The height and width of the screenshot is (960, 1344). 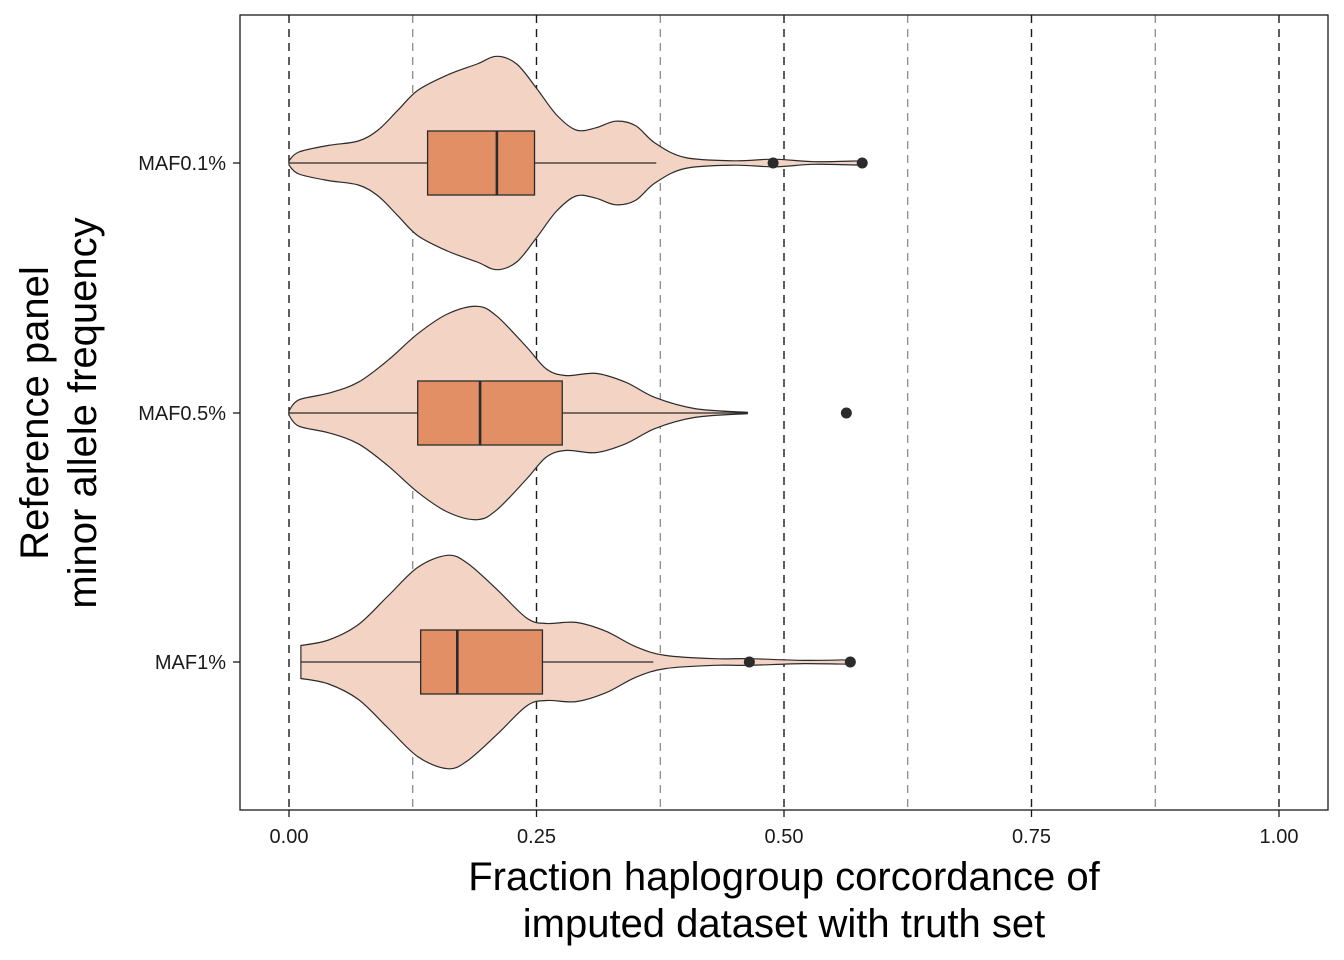 I want to click on x-tick-label: 1.00, so click(x=1279, y=837).